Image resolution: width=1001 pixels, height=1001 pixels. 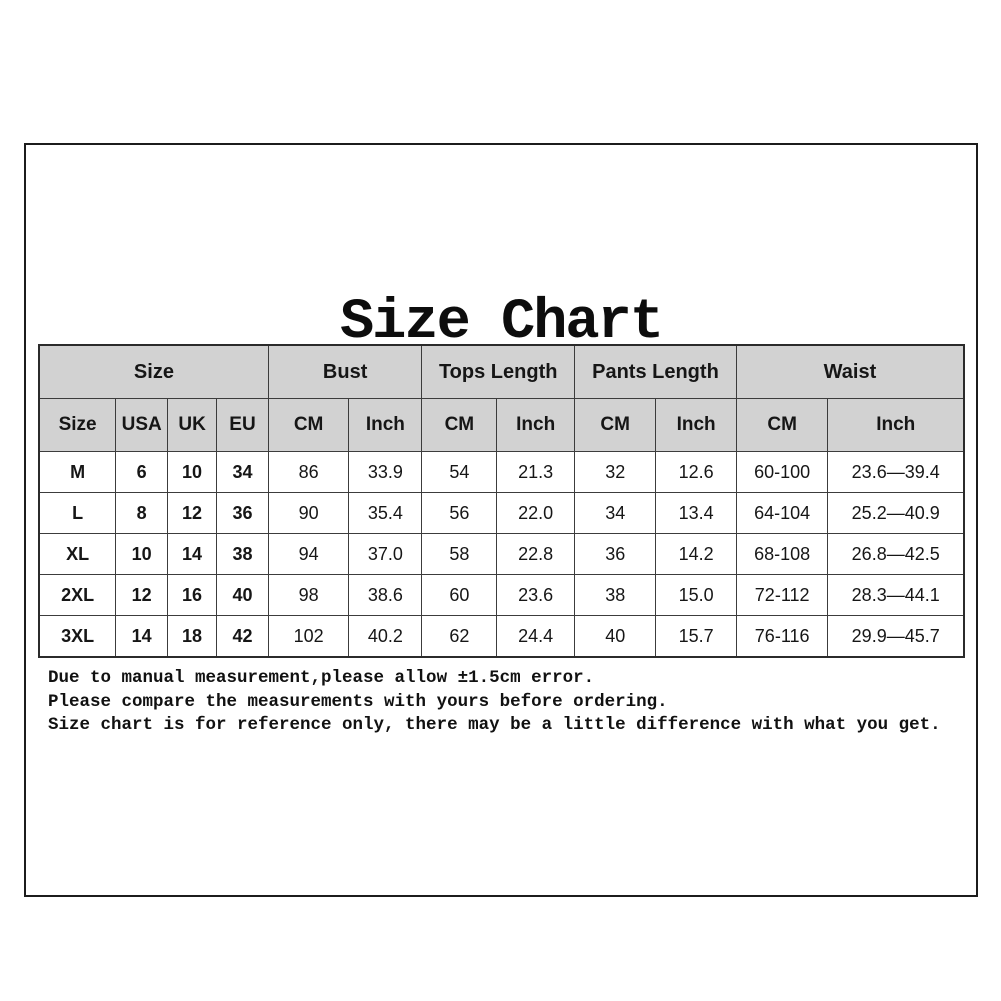 I want to click on group-header-cell: Bust, so click(x=345, y=371).